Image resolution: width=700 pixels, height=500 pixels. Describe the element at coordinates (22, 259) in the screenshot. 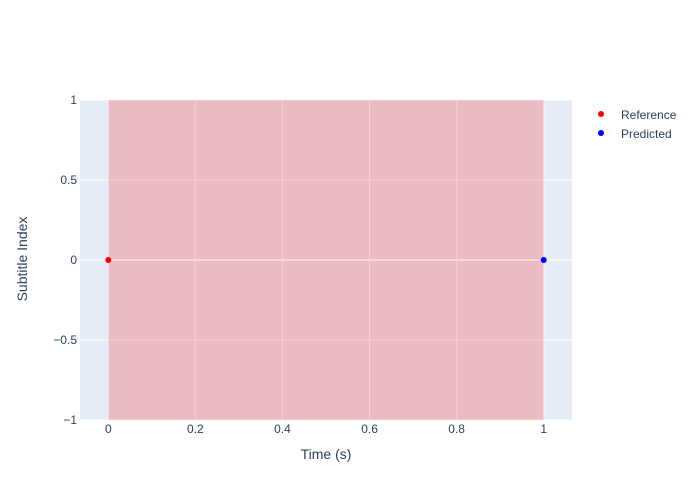

I see `y-axis-title: Subtitle Index` at that location.